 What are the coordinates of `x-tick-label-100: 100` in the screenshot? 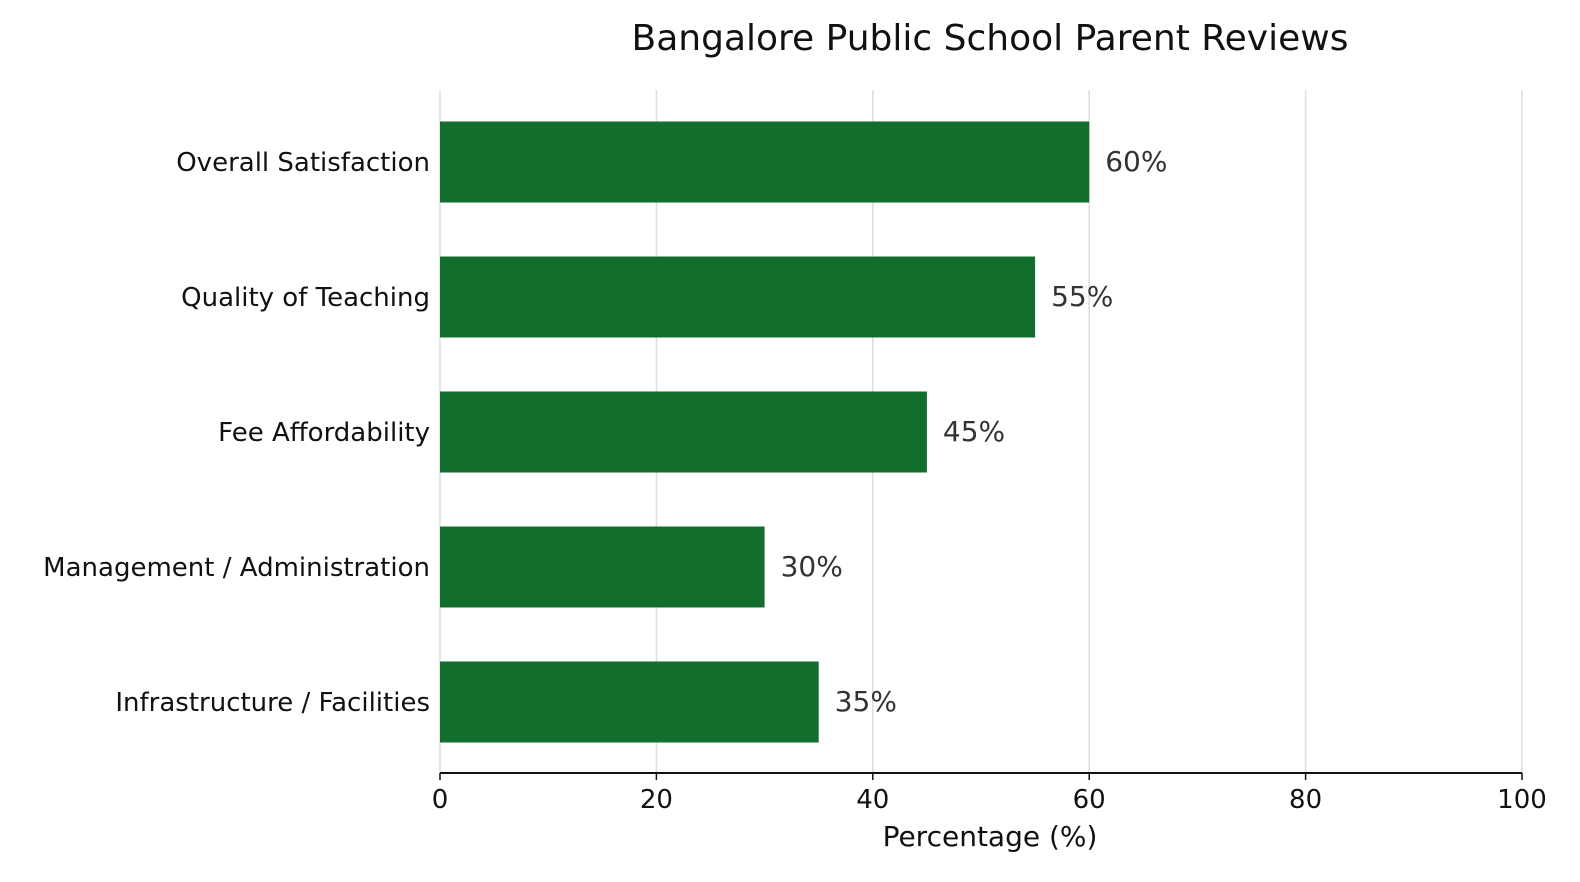 It's located at (1522, 800).